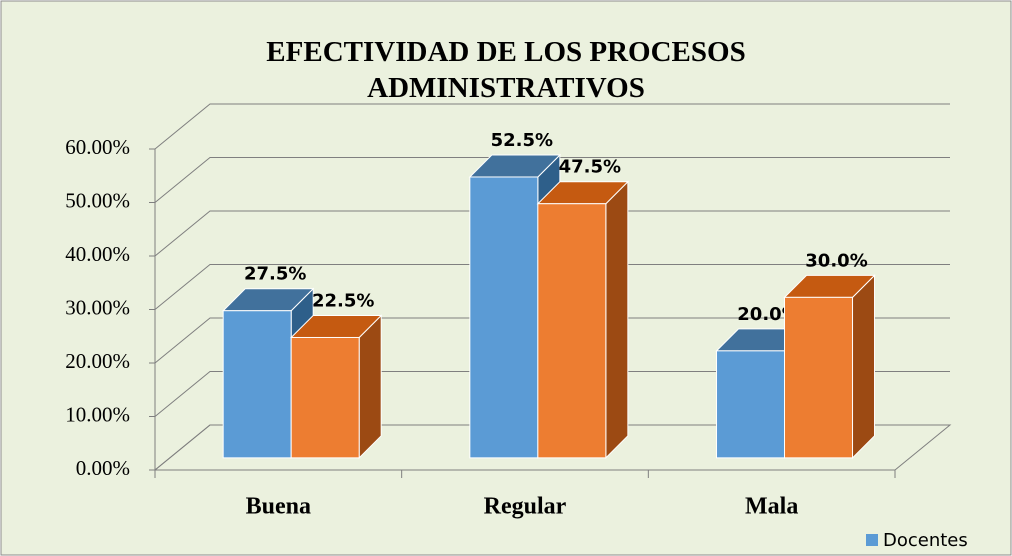 The height and width of the screenshot is (556, 1012). What do you see at coordinates (925, 540) in the screenshot?
I see `legend-label: Docentes` at bounding box center [925, 540].